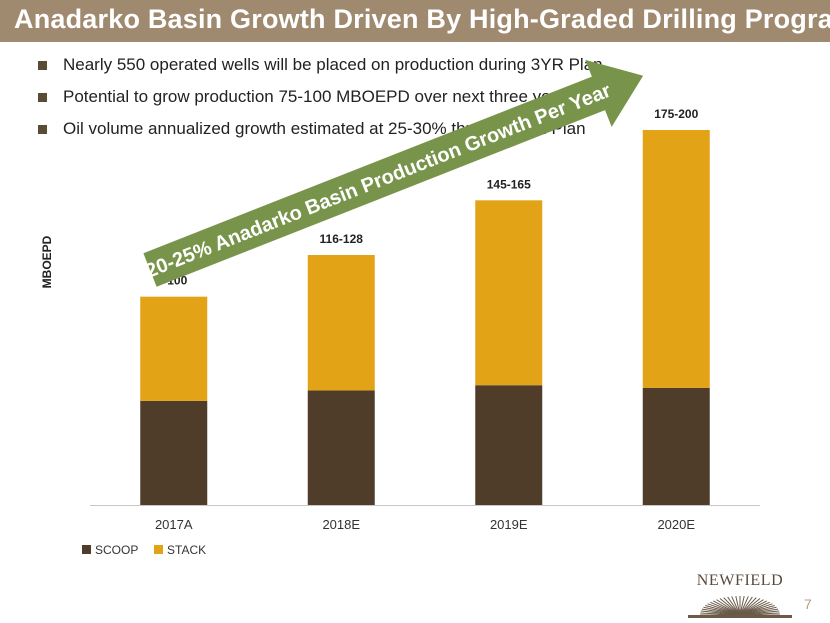 The height and width of the screenshot is (623, 830). I want to click on sunburst-icon, so click(740, 606).